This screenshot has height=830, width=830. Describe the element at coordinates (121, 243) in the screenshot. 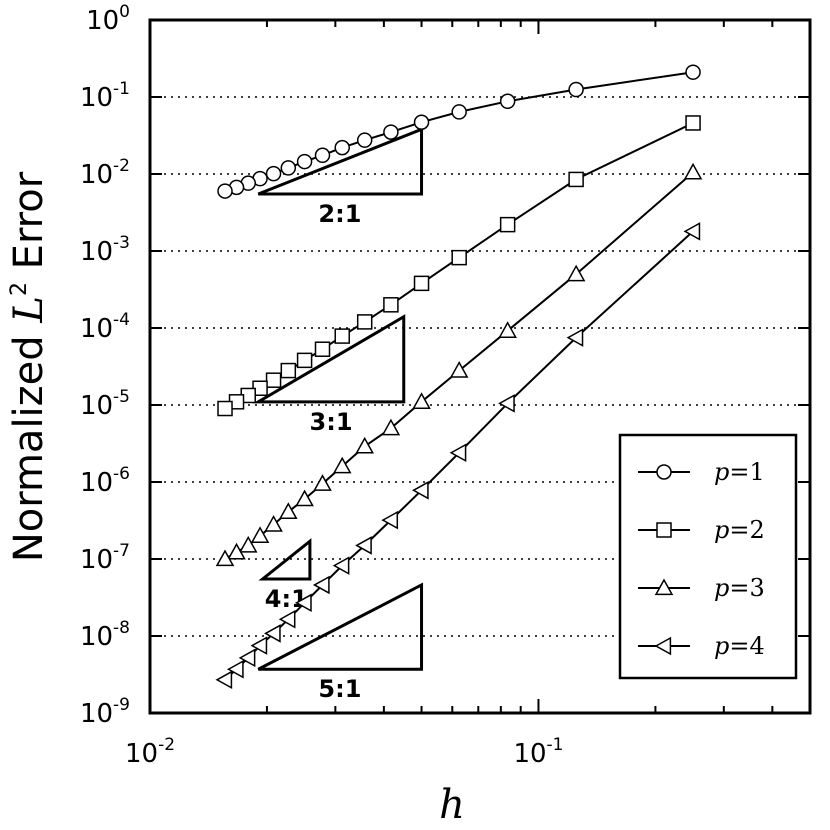

I see `y-tick-label-exp: -3` at that location.